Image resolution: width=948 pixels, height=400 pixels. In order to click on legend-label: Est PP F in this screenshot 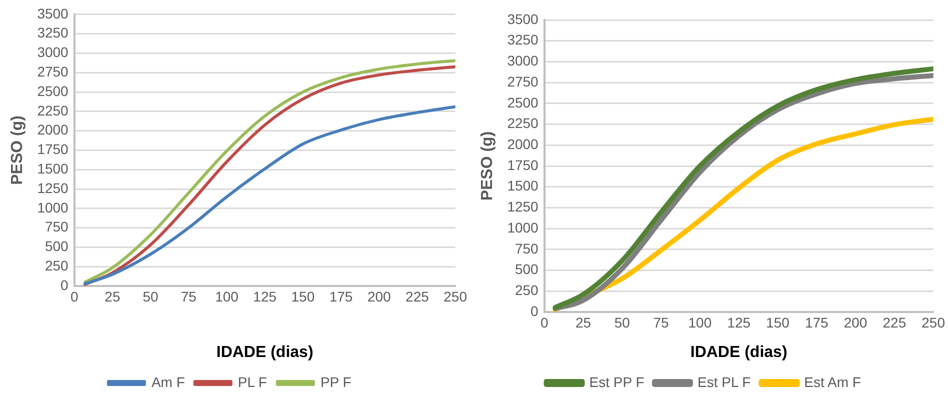, I will do `click(616, 382)`.